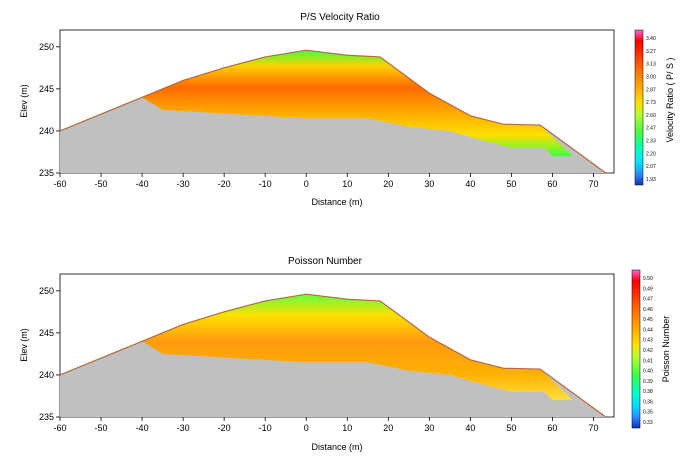  I want to click on colorbar-tick-label: 0.49, so click(648, 289).